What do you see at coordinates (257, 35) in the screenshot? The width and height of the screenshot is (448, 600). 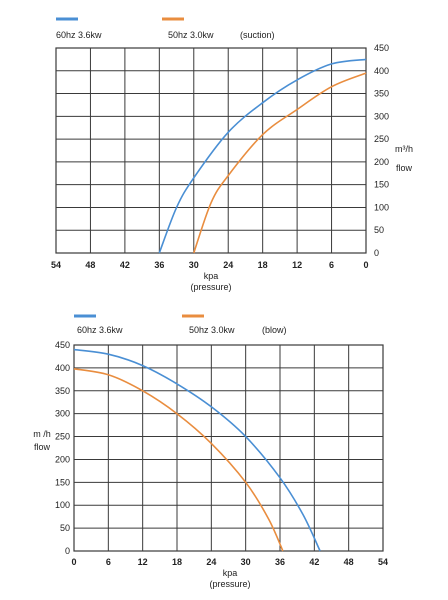 I see `legend-note: (suction)` at bounding box center [257, 35].